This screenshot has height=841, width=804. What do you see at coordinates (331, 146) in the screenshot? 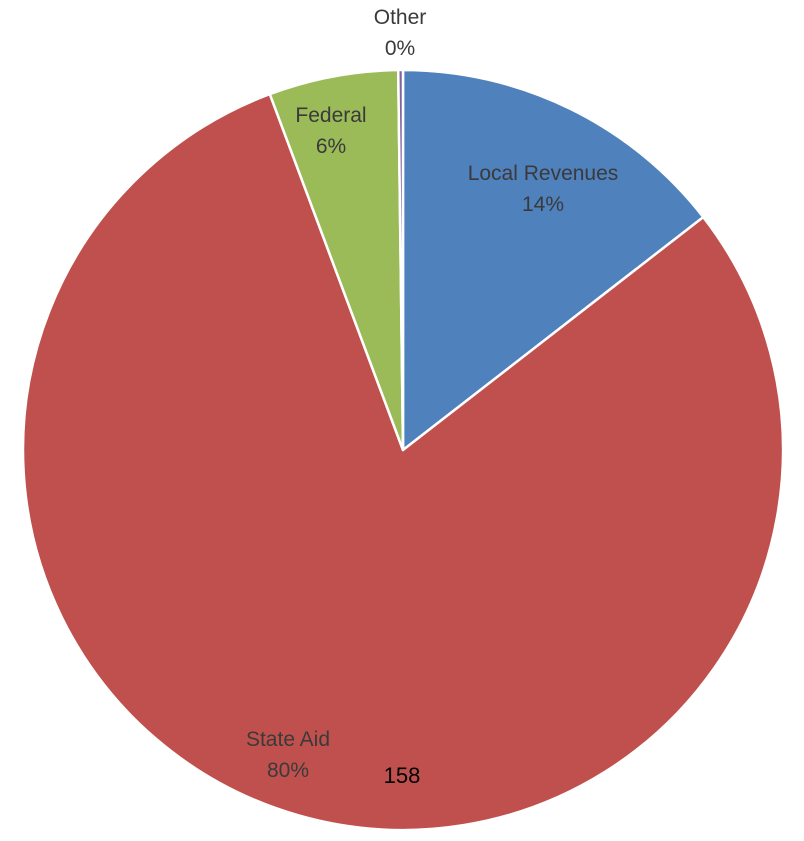
I see `pie-value-label-federal: 6%` at bounding box center [331, 146].